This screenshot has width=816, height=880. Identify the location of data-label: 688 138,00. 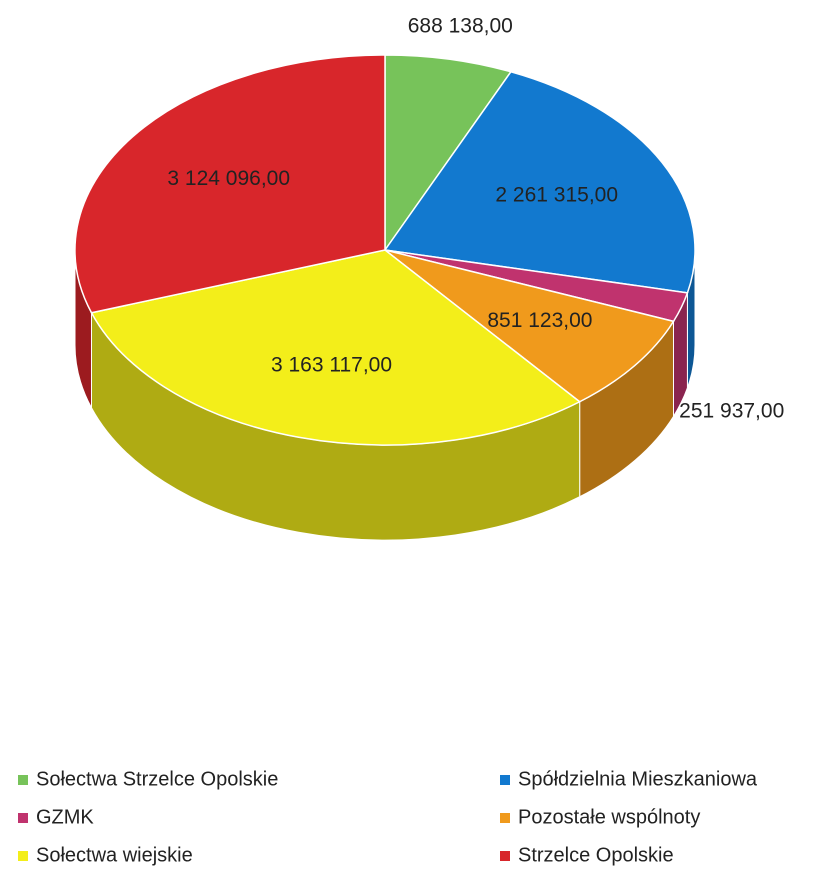
(460, 25).